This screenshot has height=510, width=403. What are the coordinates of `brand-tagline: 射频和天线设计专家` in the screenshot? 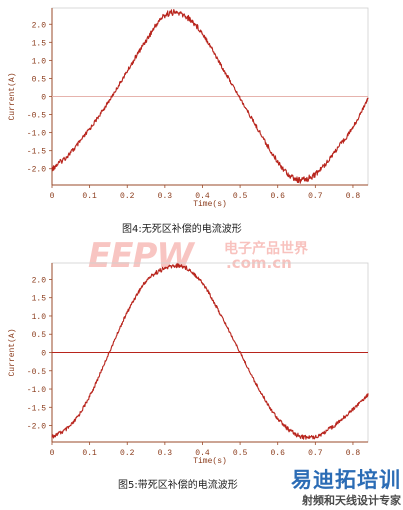 It's located at (351, 500).